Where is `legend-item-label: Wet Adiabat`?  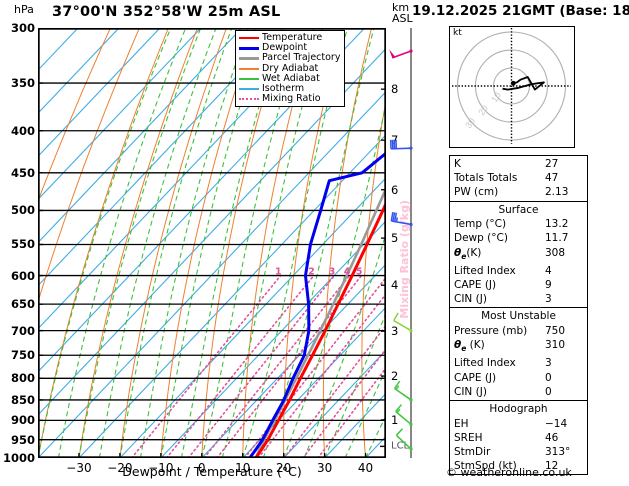
legend-item-label: Wet Adiabat is located at coordinates (291, 78).